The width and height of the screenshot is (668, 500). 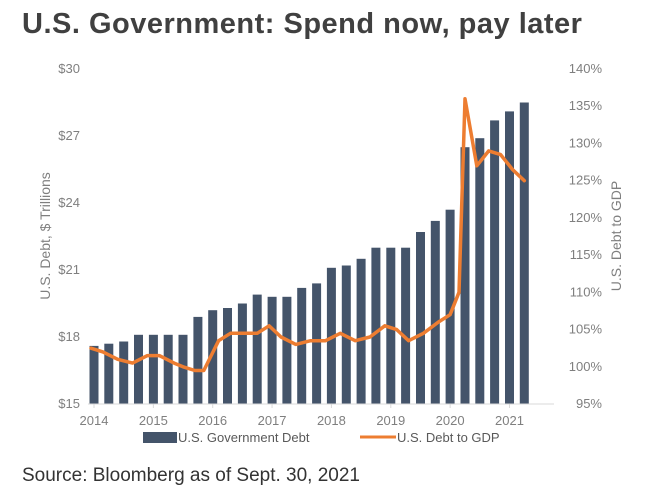 I want to click on y-axis-right: 95% 100% 105% 110% 115% 120% 125% 130% 135% 140%, so click(x=586, y=236).